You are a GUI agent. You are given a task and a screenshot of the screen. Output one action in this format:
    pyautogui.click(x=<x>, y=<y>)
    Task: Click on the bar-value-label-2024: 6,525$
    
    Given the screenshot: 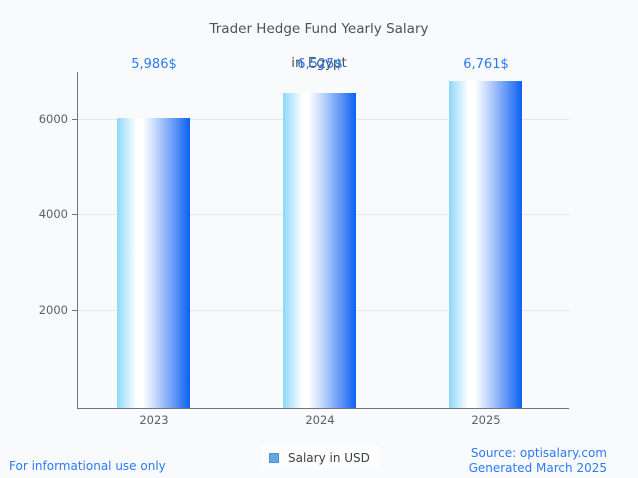 What is the action you would take?
    pyautogui.click(x=320, y=64)
    